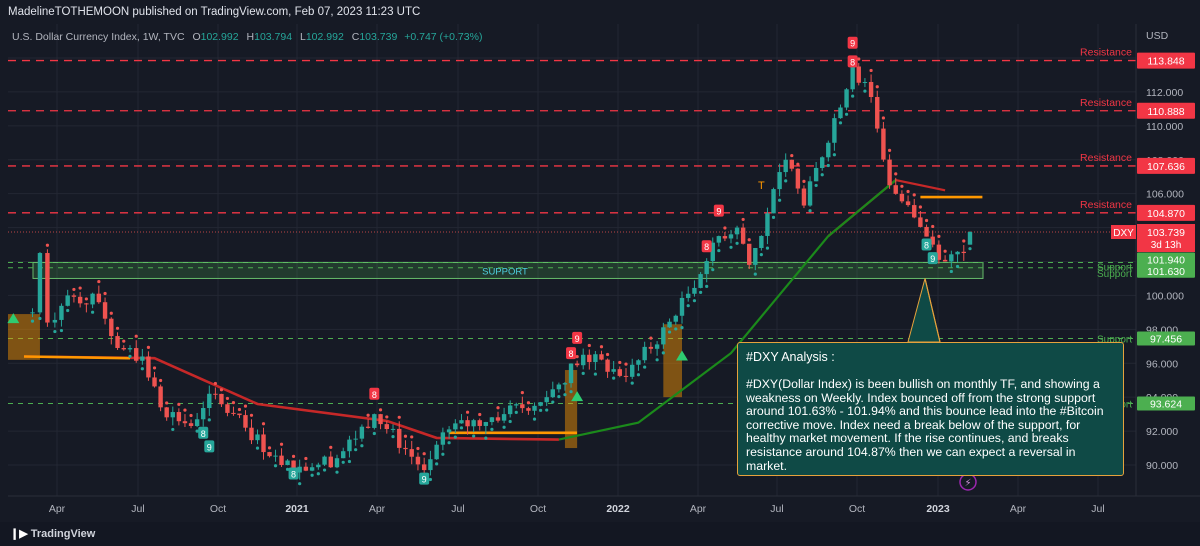  Describe the element at coordinates (1106, 158) in the screenshot. I see `resistance-label: Resistance` at that location.